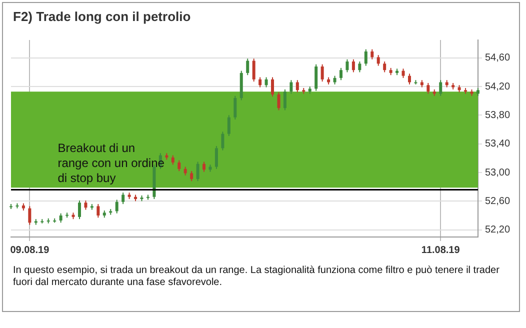 The height and width of the screenshot is (328, 526). Describe the element at coordinates (497, 230) in the screenshot. I see `y-tick-label: 52,20` at that location.